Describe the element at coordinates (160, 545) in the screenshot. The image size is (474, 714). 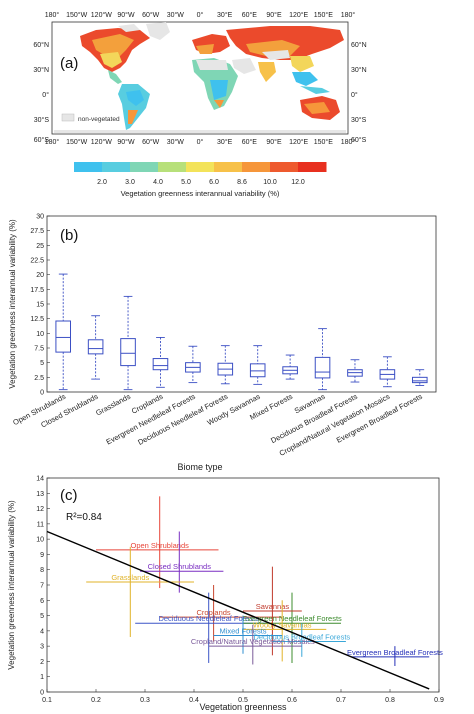
I see `point-label: Open Shrublands` at that location.